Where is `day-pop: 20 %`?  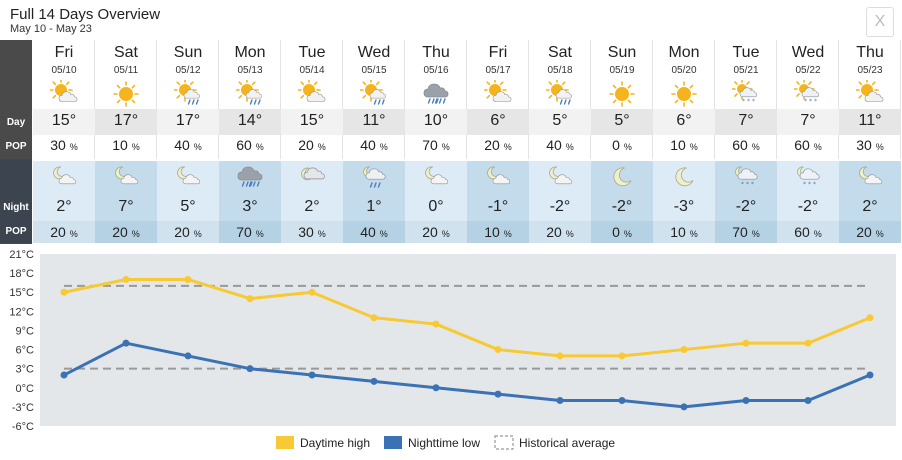
day-pop: 20 % is located at coordinates (498, 145).